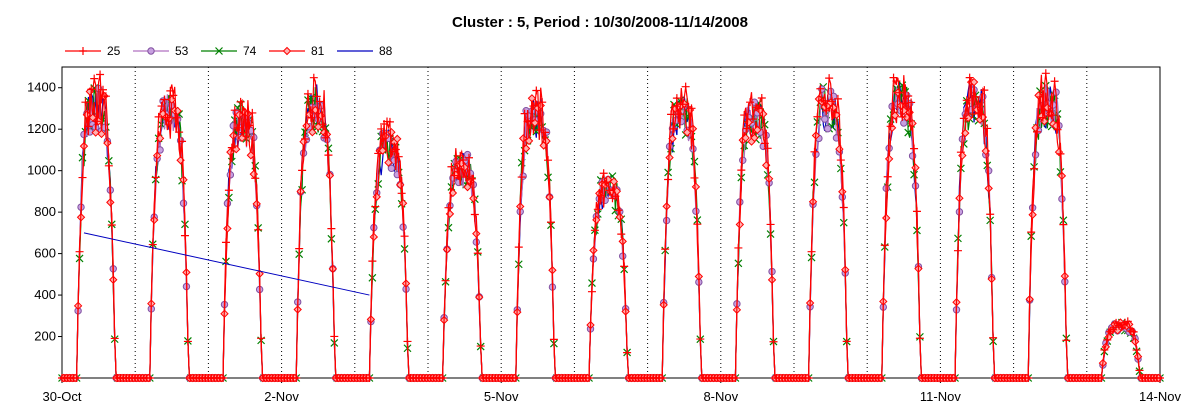 This screenshot has height=420, width=1200. What do you see at coordinates (940, 396) in the screenshot?
I see `x-tick-label: 11-Nov` at bounding box center [940, 396].